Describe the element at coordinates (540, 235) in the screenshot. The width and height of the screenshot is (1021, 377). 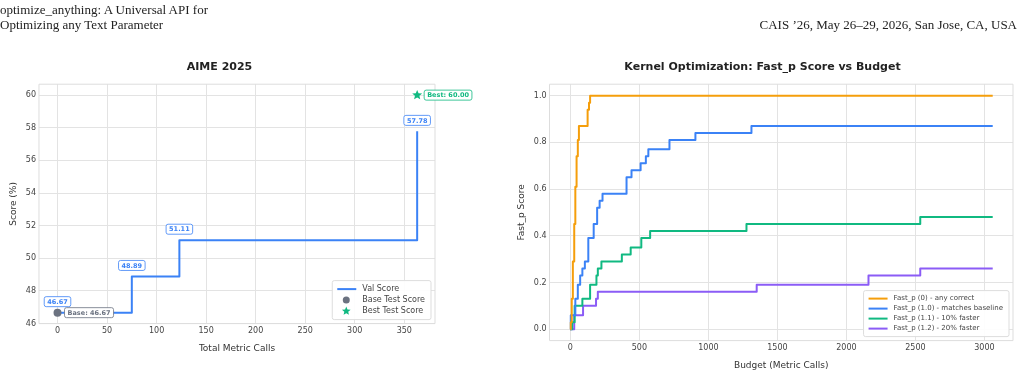
I see `y-tick-label: 0.4` at that location.